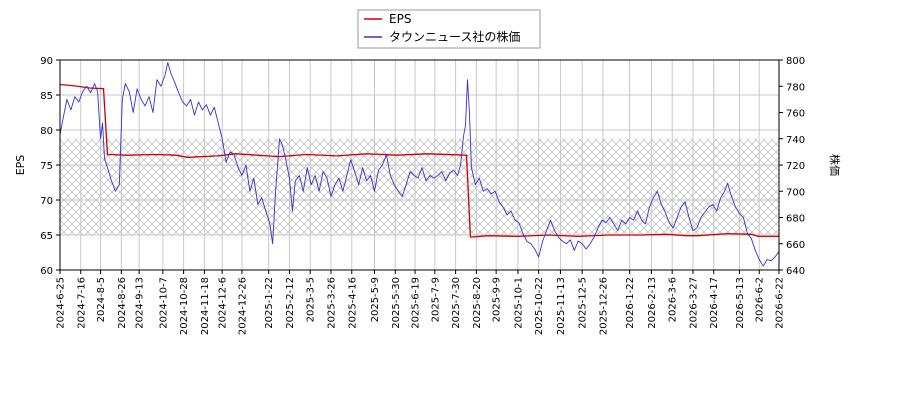  What do you see at coordinates (331, 303) in the screenshot?
I see `x-tick-label: 2025-3-26` at bounding box center [331, 303].